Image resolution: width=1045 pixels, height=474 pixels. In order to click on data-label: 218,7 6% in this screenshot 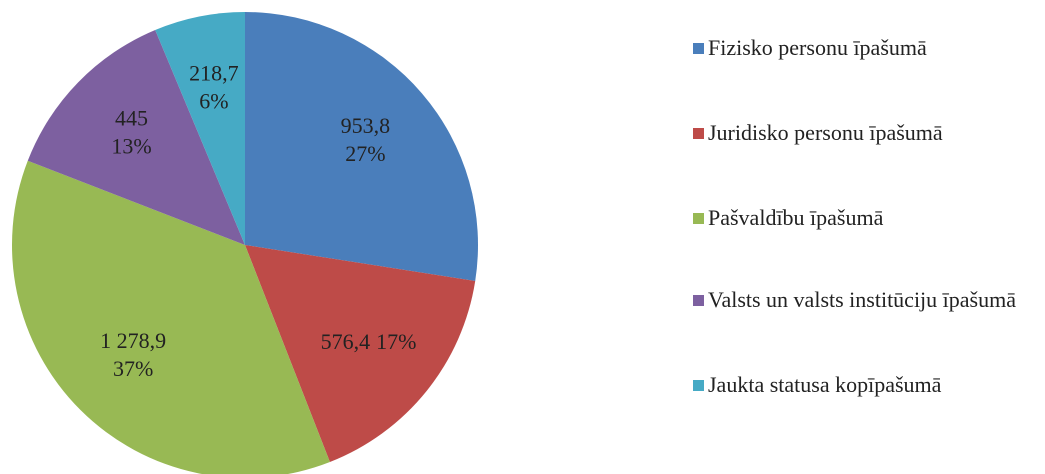, I will do `click(214, 87)`.